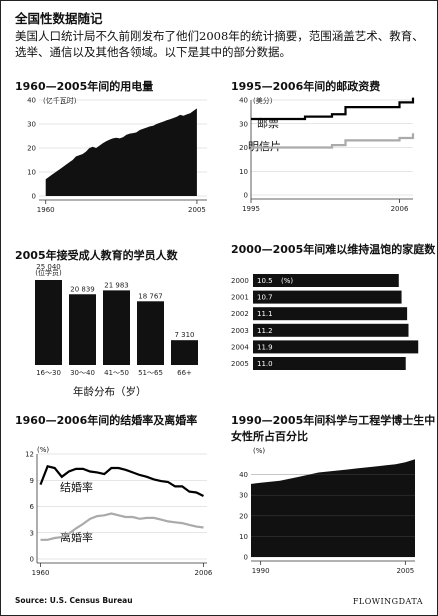  What do you see at coordinates (121, 481) in the screenshot?
I see `marriage-line` at bounding box center [121, 481].